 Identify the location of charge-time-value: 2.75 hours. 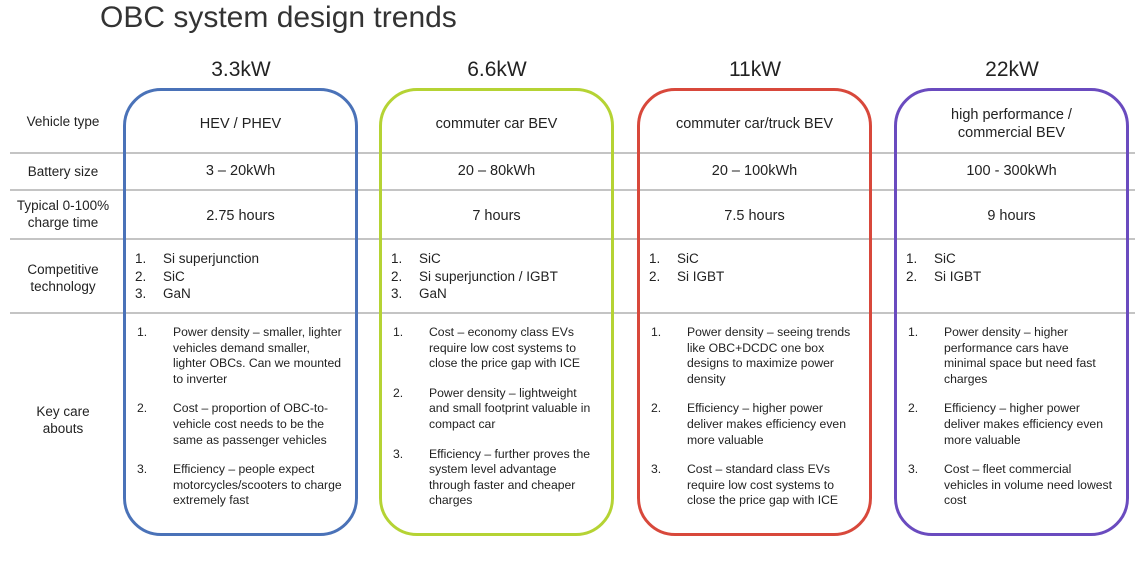
(240, 216).